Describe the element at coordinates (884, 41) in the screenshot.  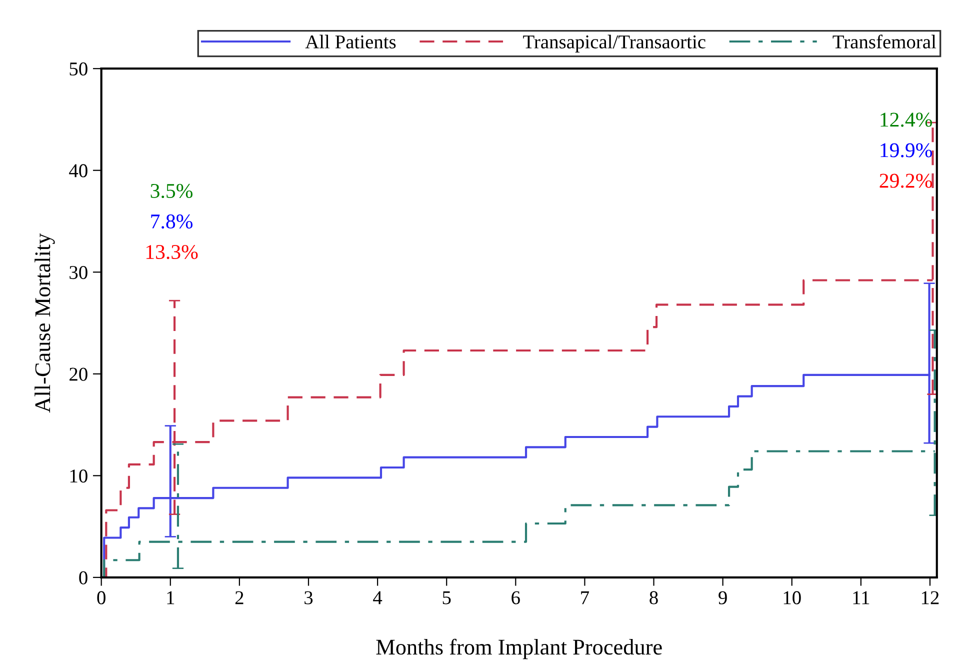
I see `legend-label: Transfemoral` at that location.